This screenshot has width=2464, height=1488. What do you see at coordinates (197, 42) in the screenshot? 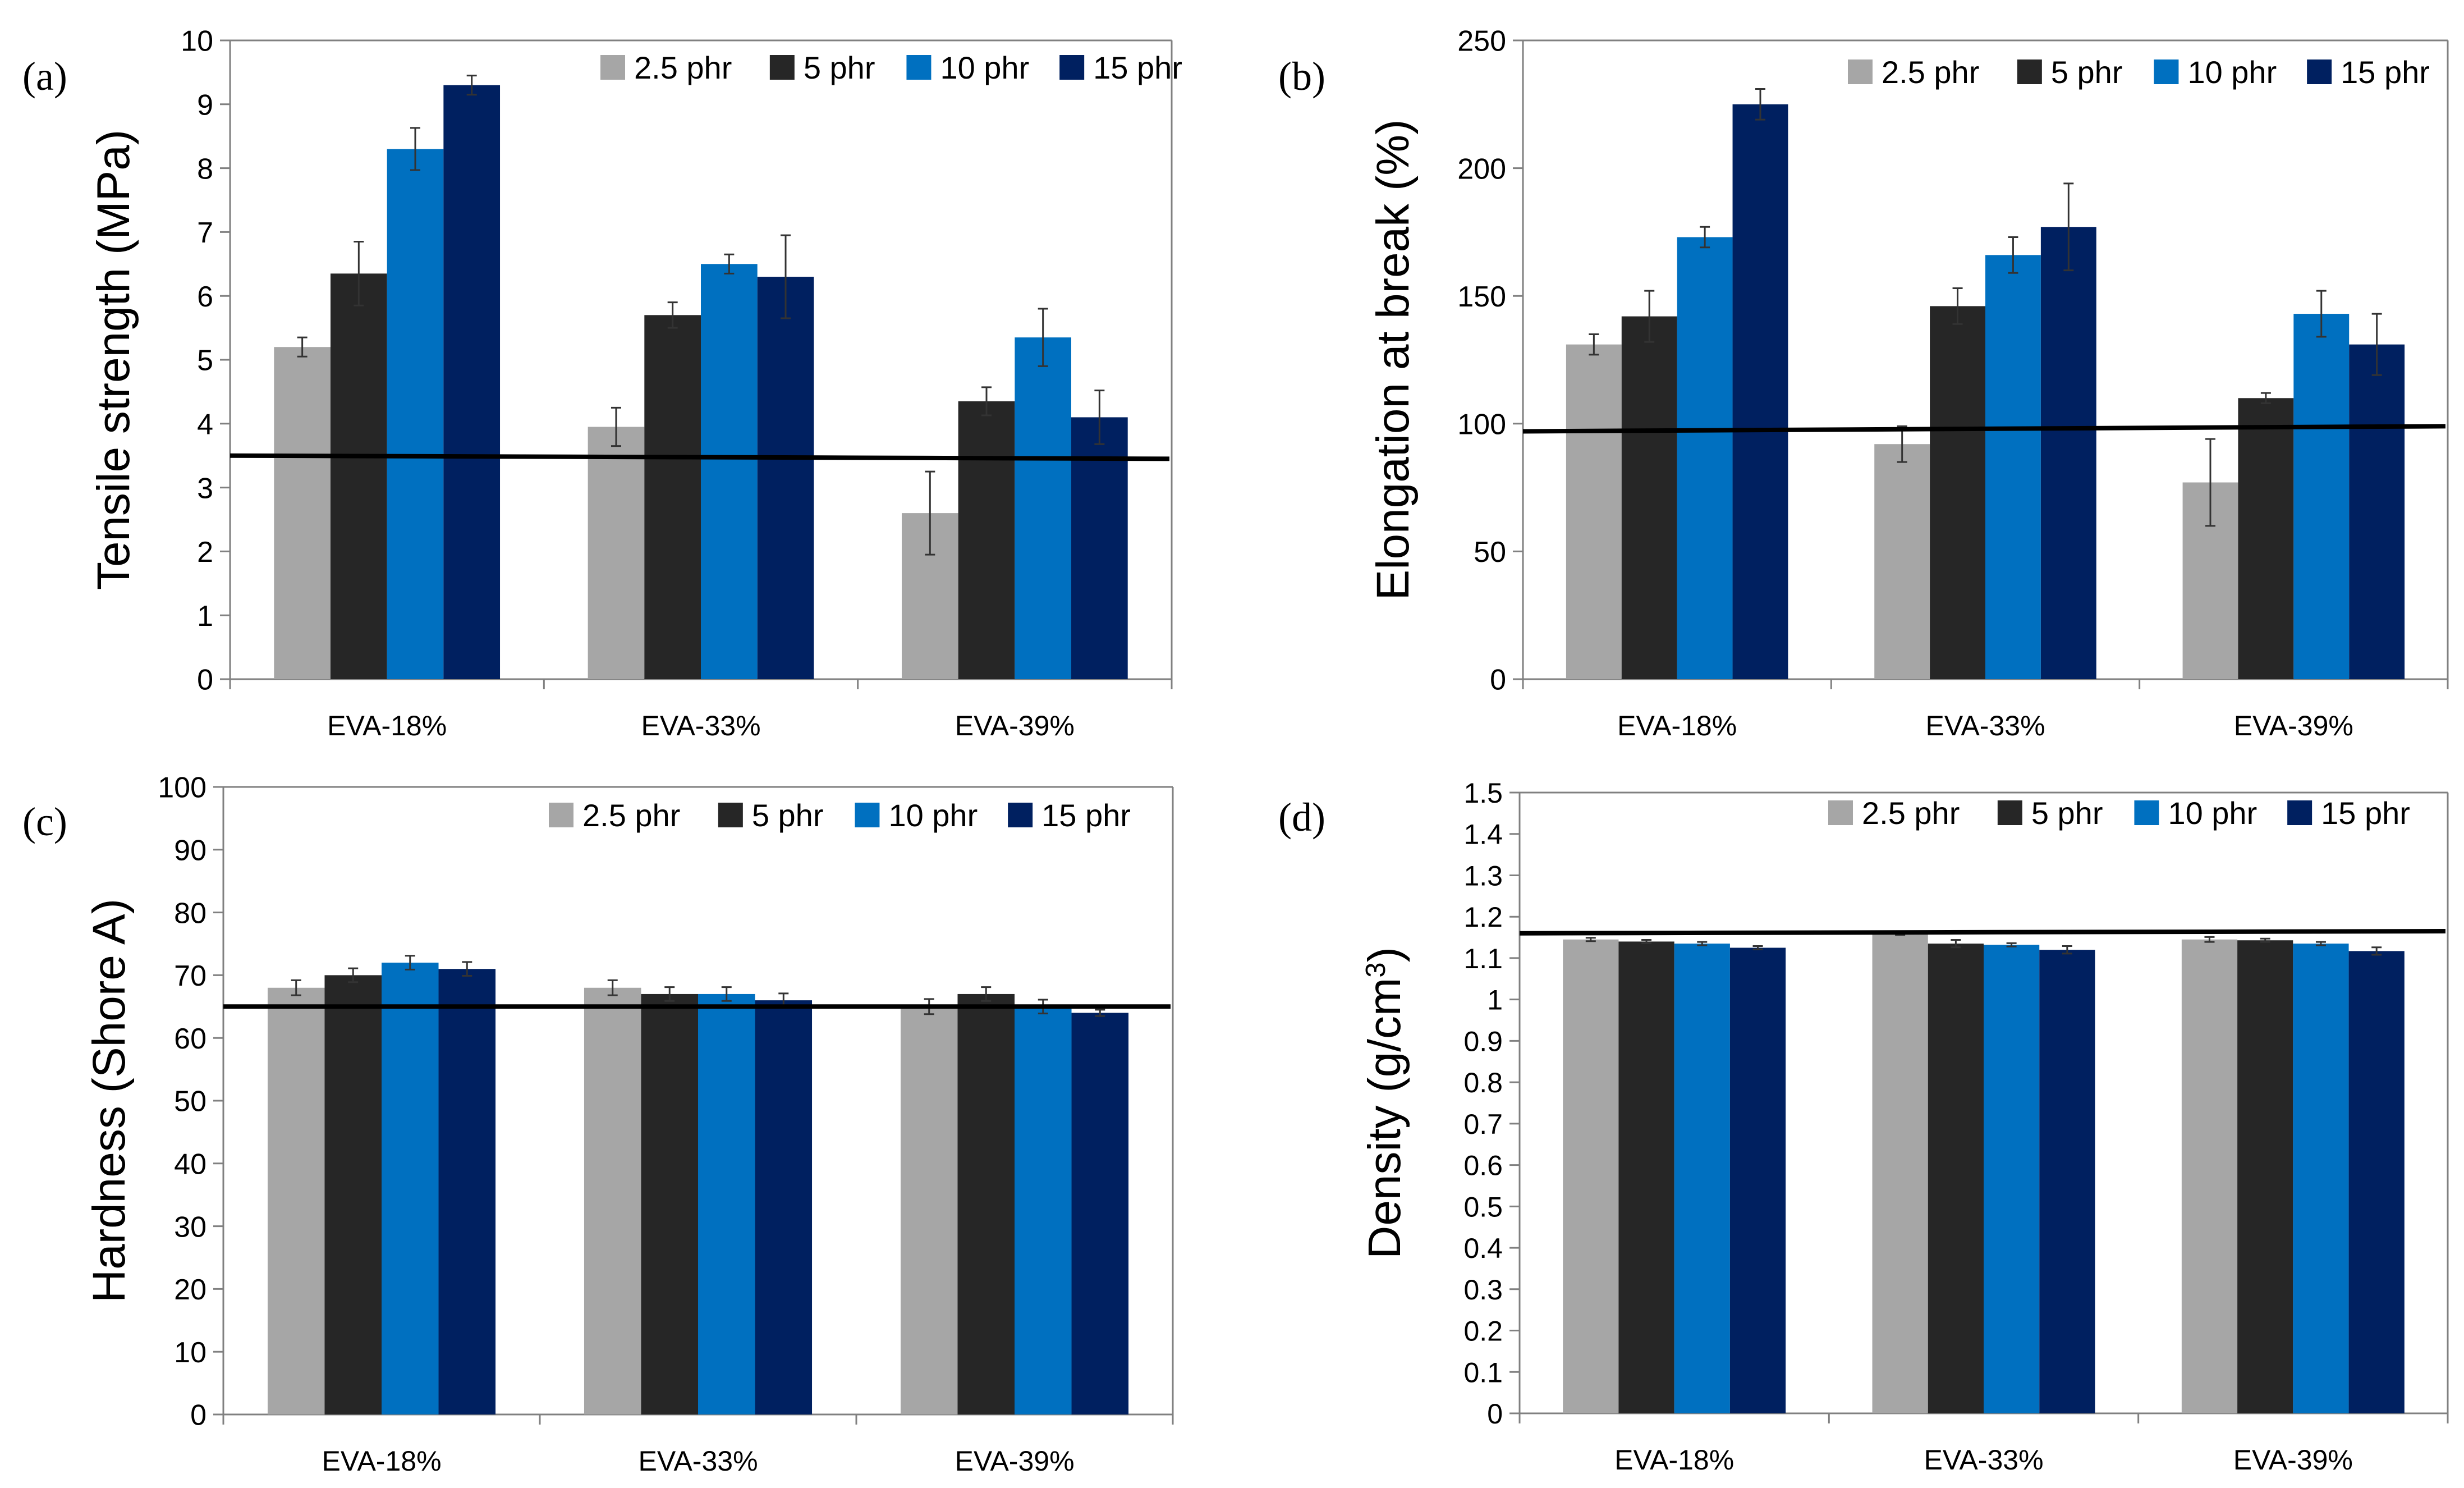
I see `y-tick-label: 10` at bounding box center [197, 42].